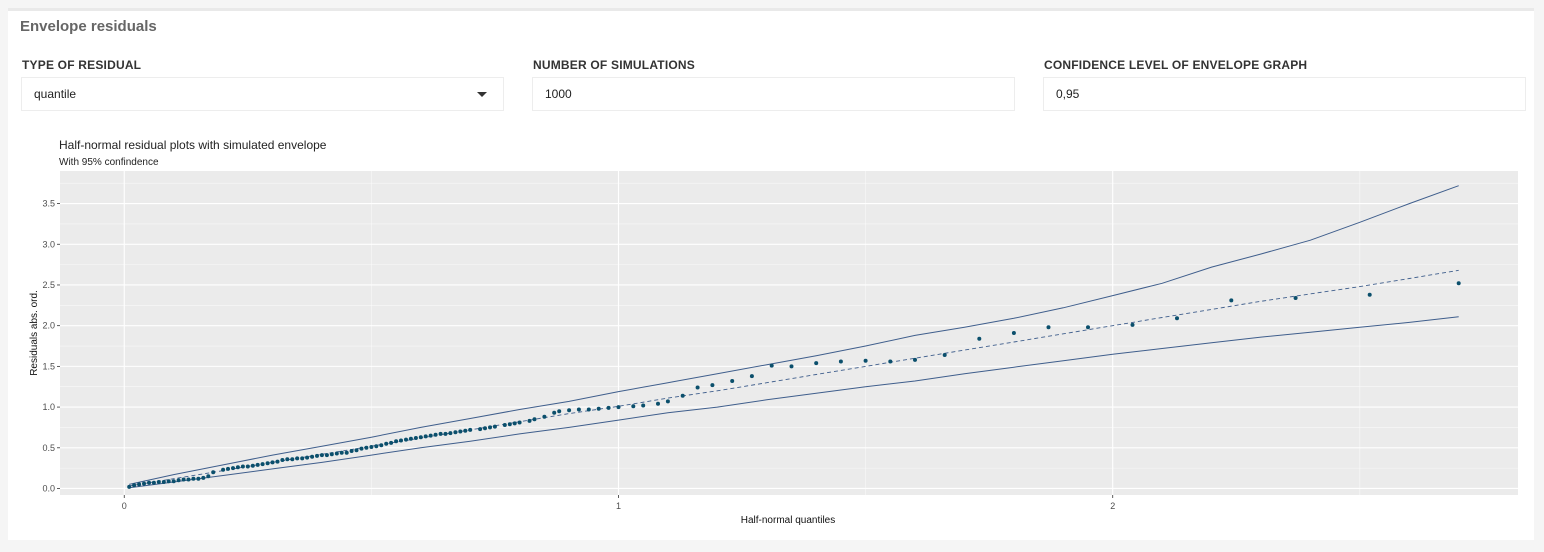 This screenshot has width=1544, height=552. Describe the element at coordinates (48, 326) in the screenshot. I see `y-tick-label: 2.0` at that location.